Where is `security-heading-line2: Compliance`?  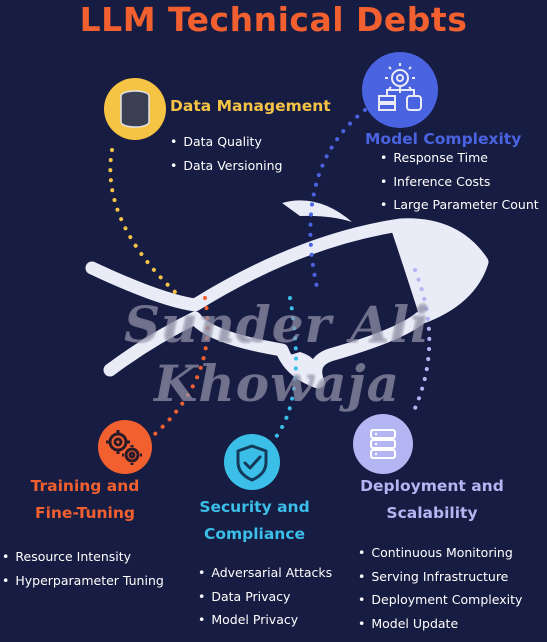 security-heading-line2: Compliance is located at coordinates (254, 534).